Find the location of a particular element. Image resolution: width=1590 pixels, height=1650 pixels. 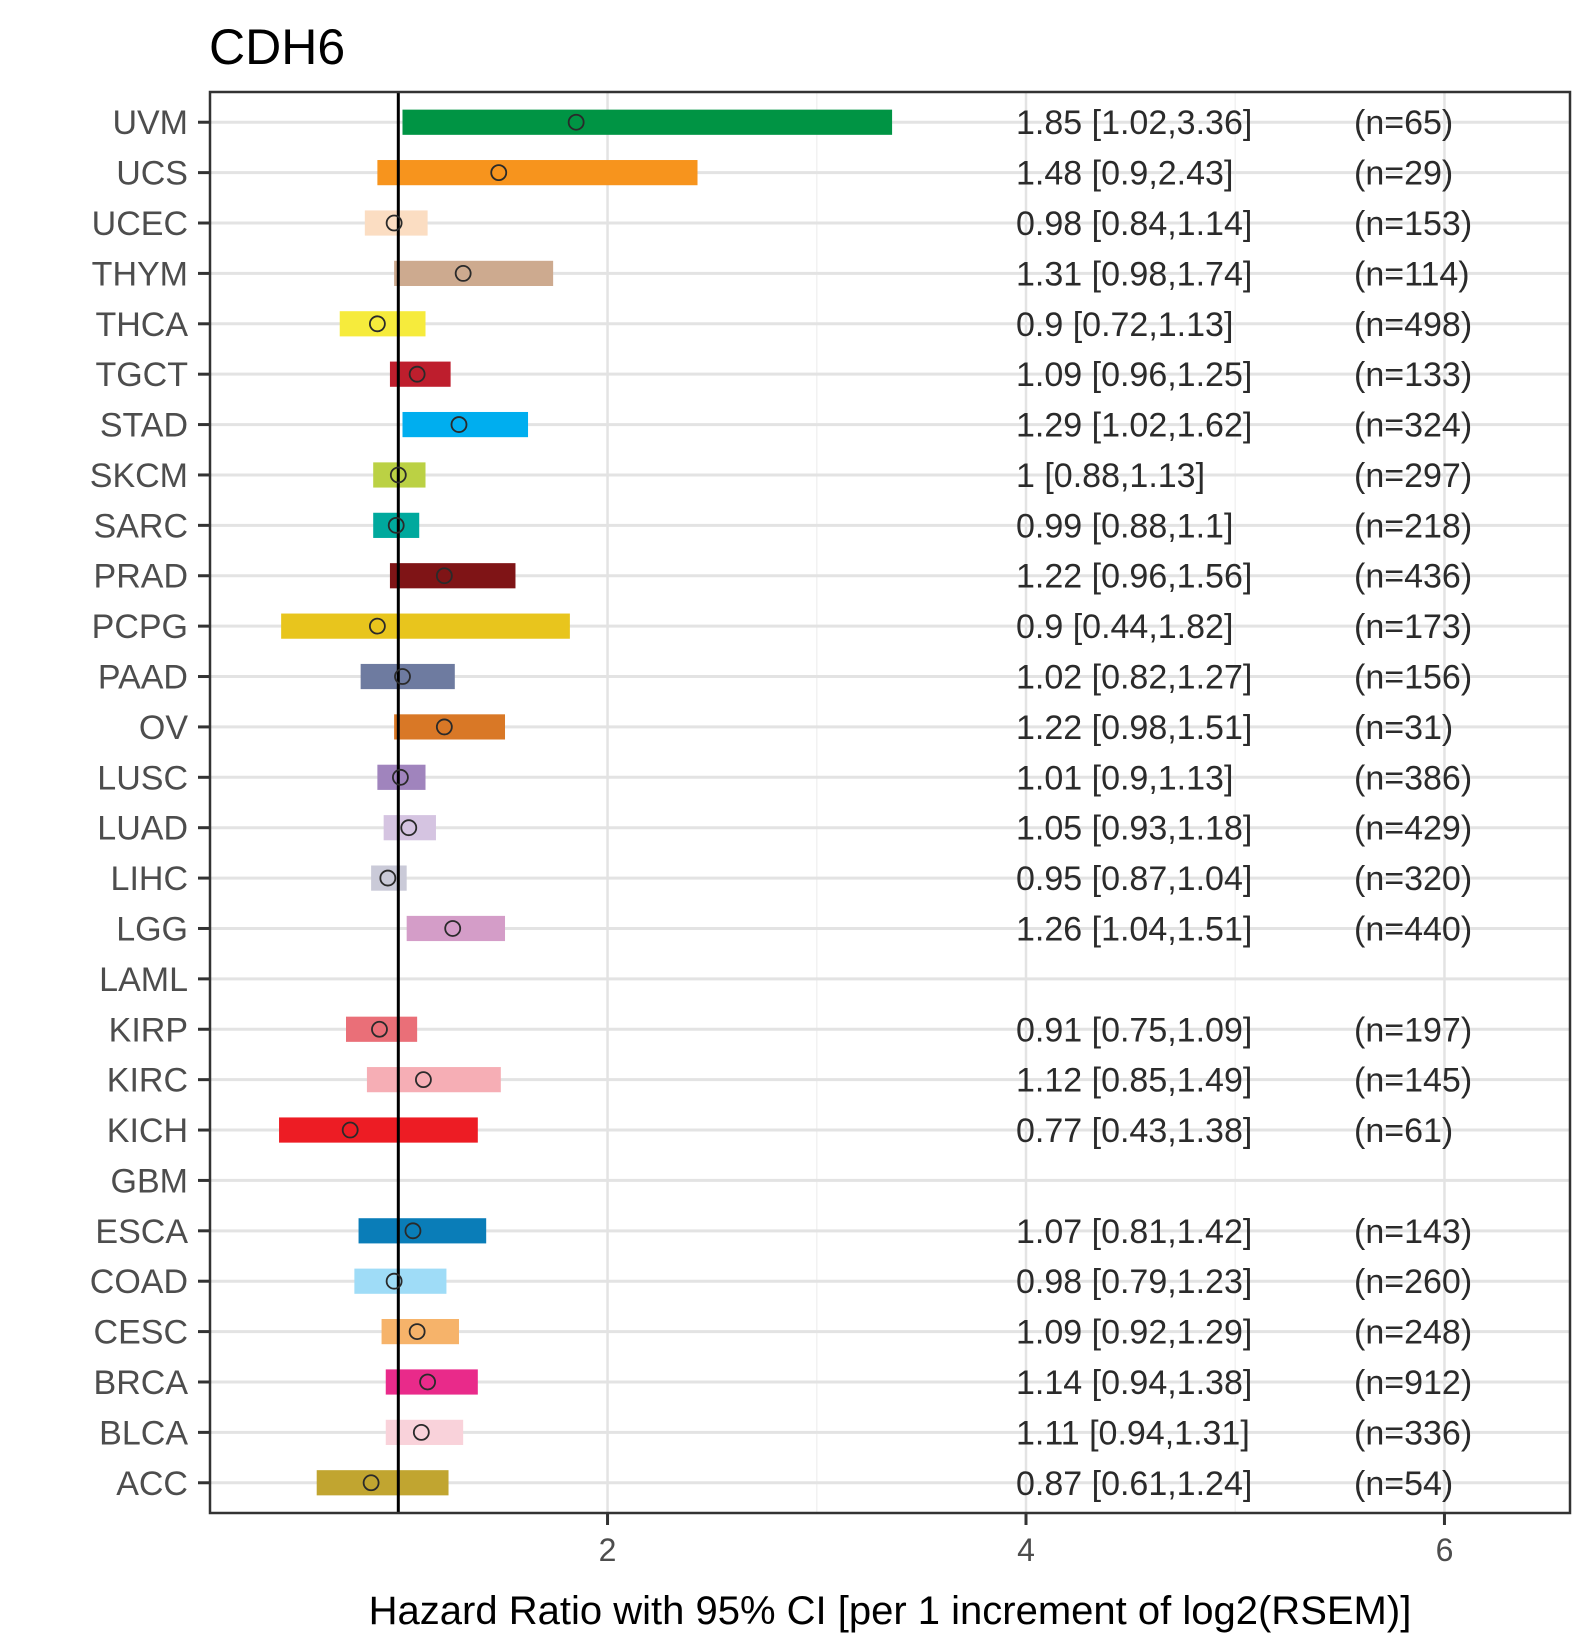

sample-size-text: (n=143) is located at coordinates (1413, 1232).